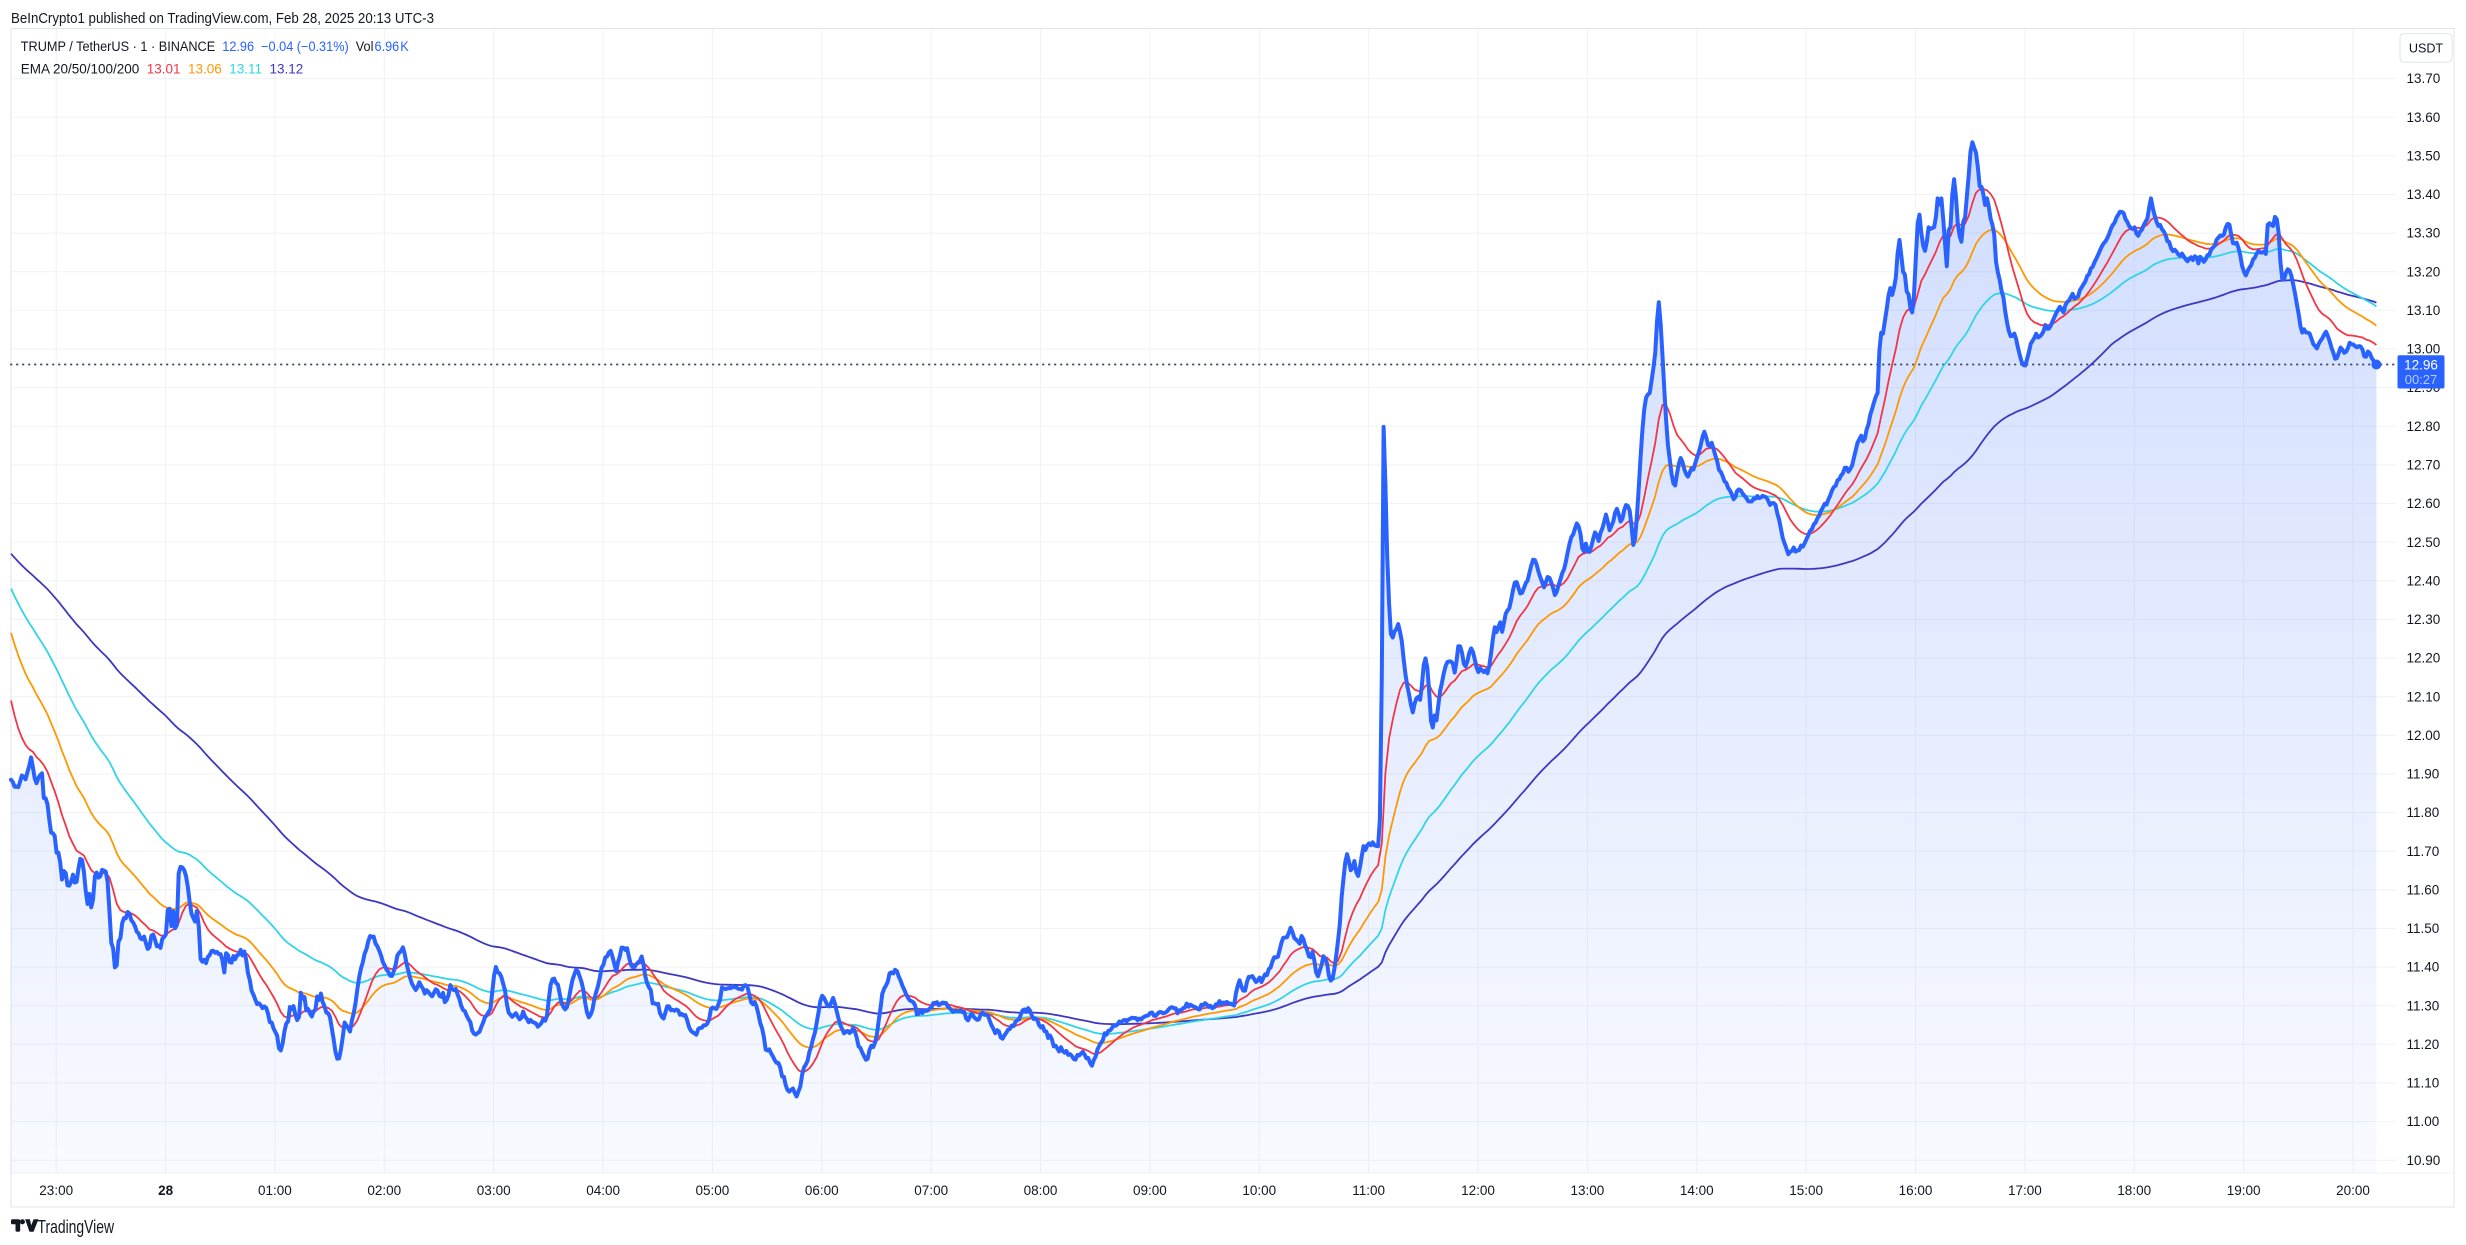  What do you see at coordinates (2423, 889) in the screenshot?
I see `svg-text: 11.60` at bounding box center [2423, 889].